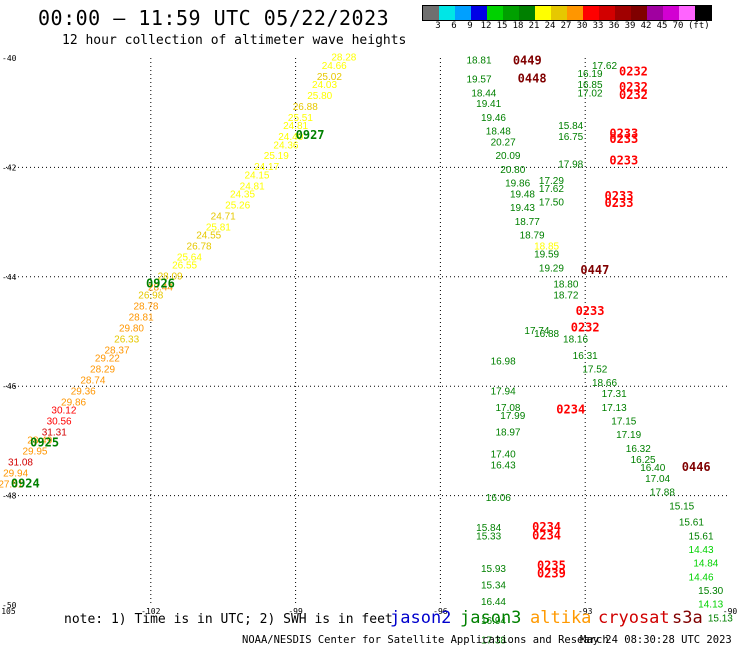  What do you see at coordinates (638, 449) in the screenshot?
I see `swh-point-label: 16.32` at bounding box center [638, 449].